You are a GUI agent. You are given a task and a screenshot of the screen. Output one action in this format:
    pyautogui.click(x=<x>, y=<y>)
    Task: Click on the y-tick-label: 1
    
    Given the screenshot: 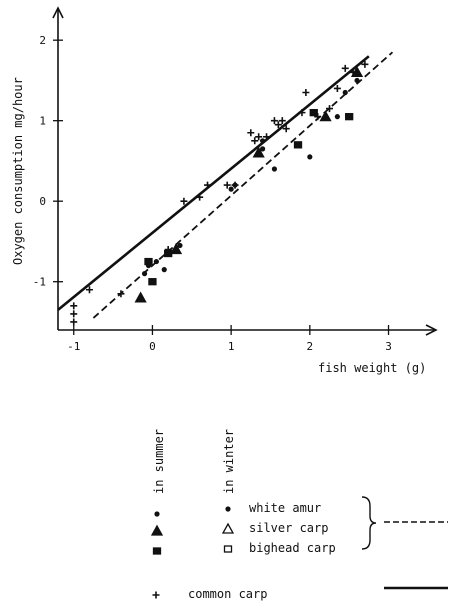 What is the action you would take?
    pyautogui.click(x=42, y=121)
    